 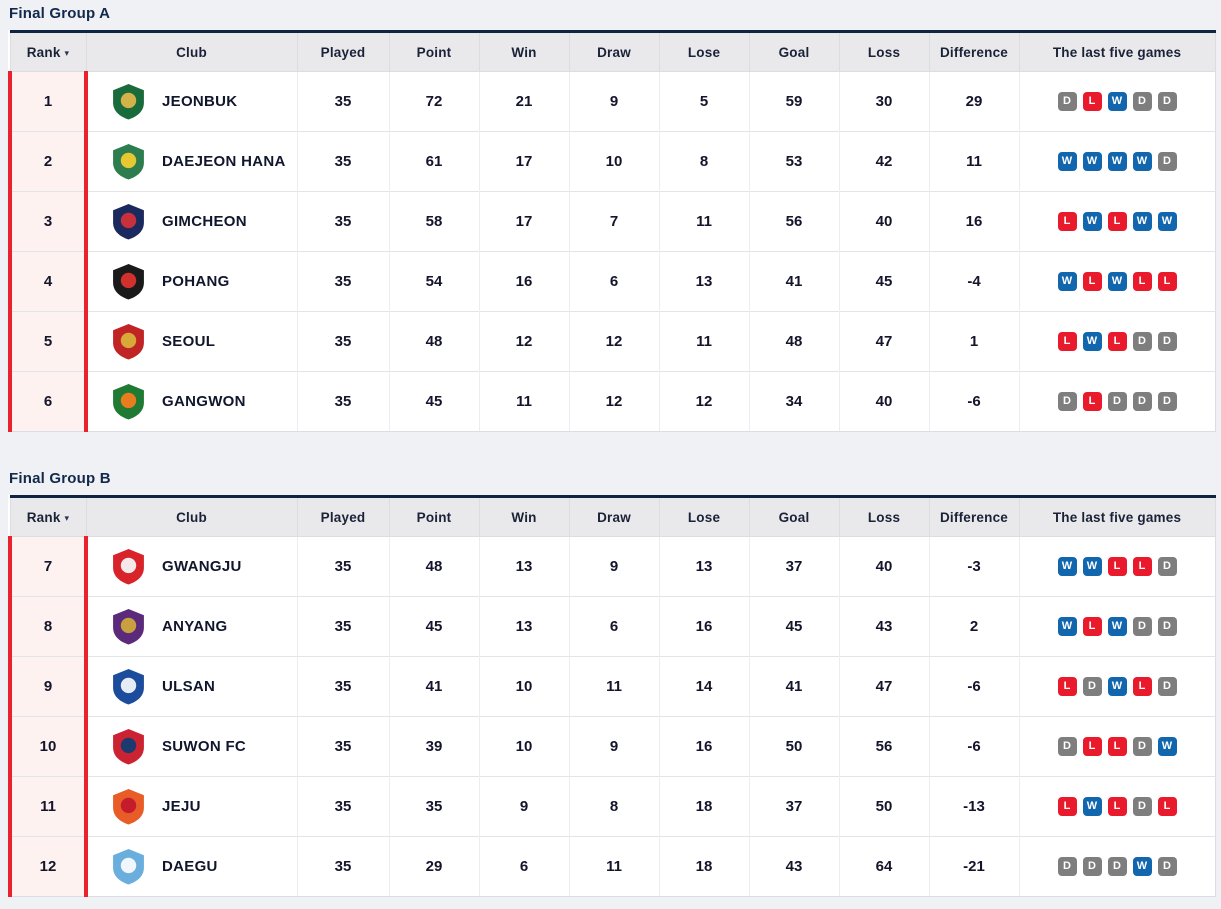 What do you see at coordinates (128, 342) in the screenshot?
I see `seoul-club-logo` at bounding box center [128, 342].